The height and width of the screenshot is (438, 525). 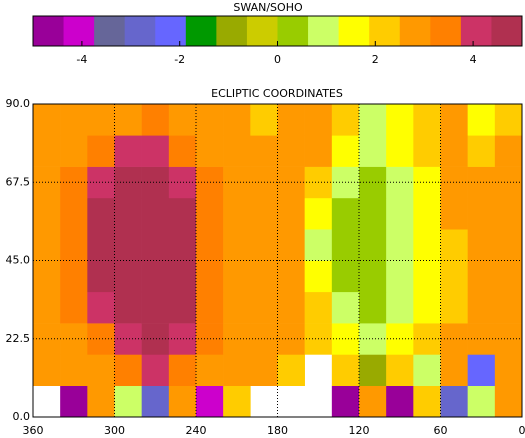 I want to click on colorbar-tick-label: -4, so click(x=81, y=59).